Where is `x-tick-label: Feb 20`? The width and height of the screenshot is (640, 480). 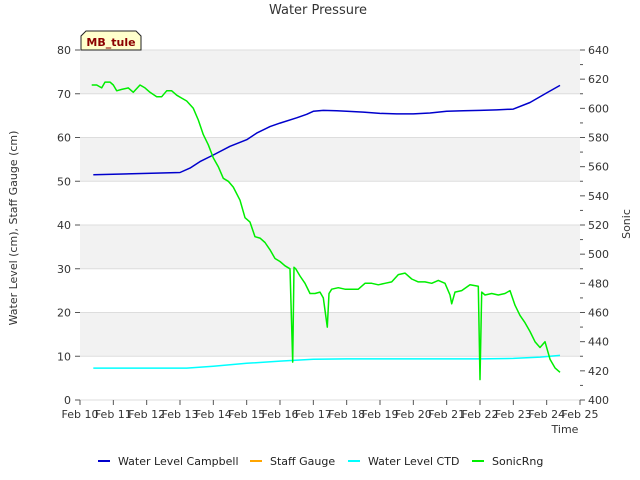
x-tick-label: Feb 20 is located at coordinates (413, 414).